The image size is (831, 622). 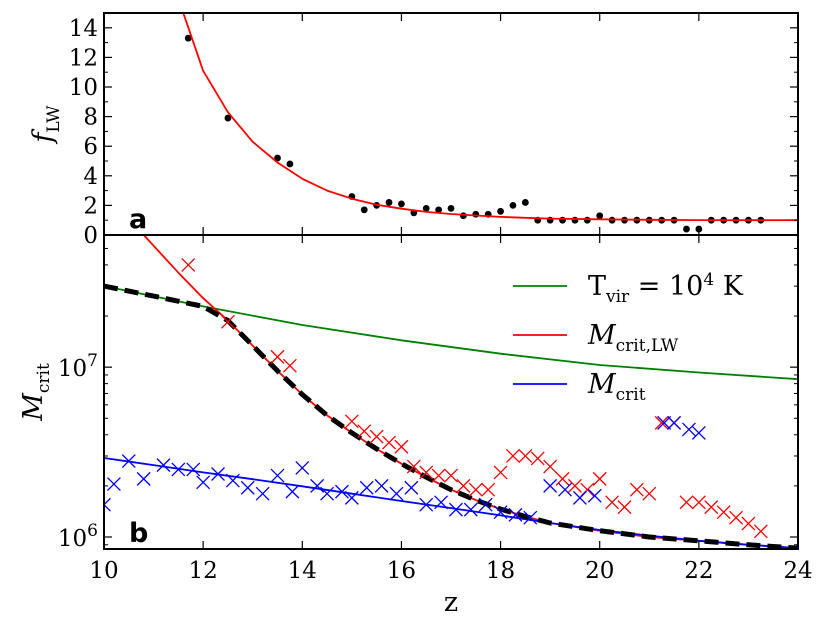 I want to click on panel-b-x-tick-label: 10, so click(x=103, y=571).